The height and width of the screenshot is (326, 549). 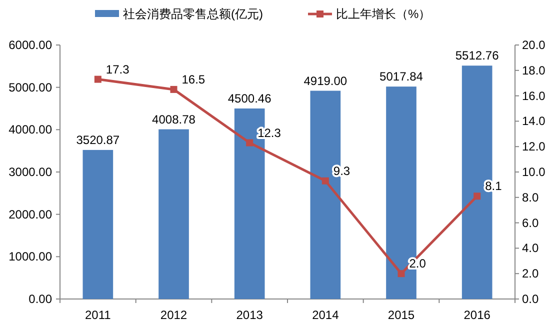 What do you see at coordinates (30, 45) in the screenshot?
I see `y-tick-label: 6000.00` at bounding box center [30, 45].